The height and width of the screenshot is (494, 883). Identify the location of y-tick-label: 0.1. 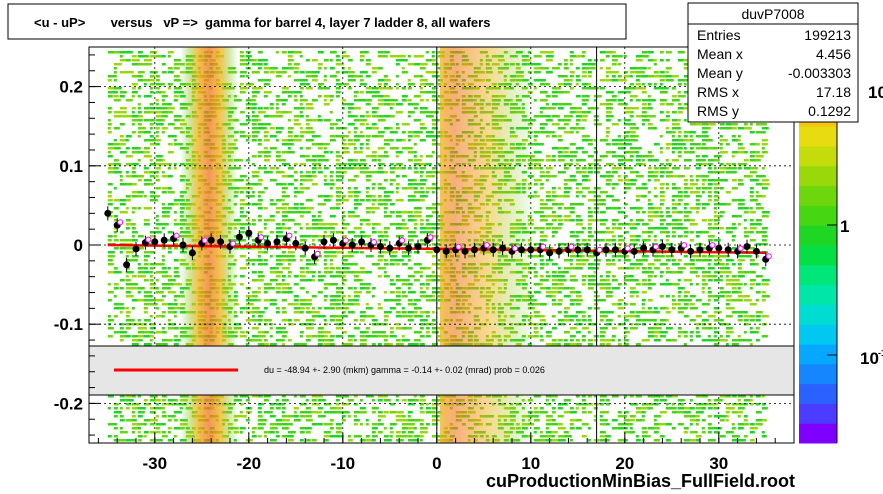
(71, 166).